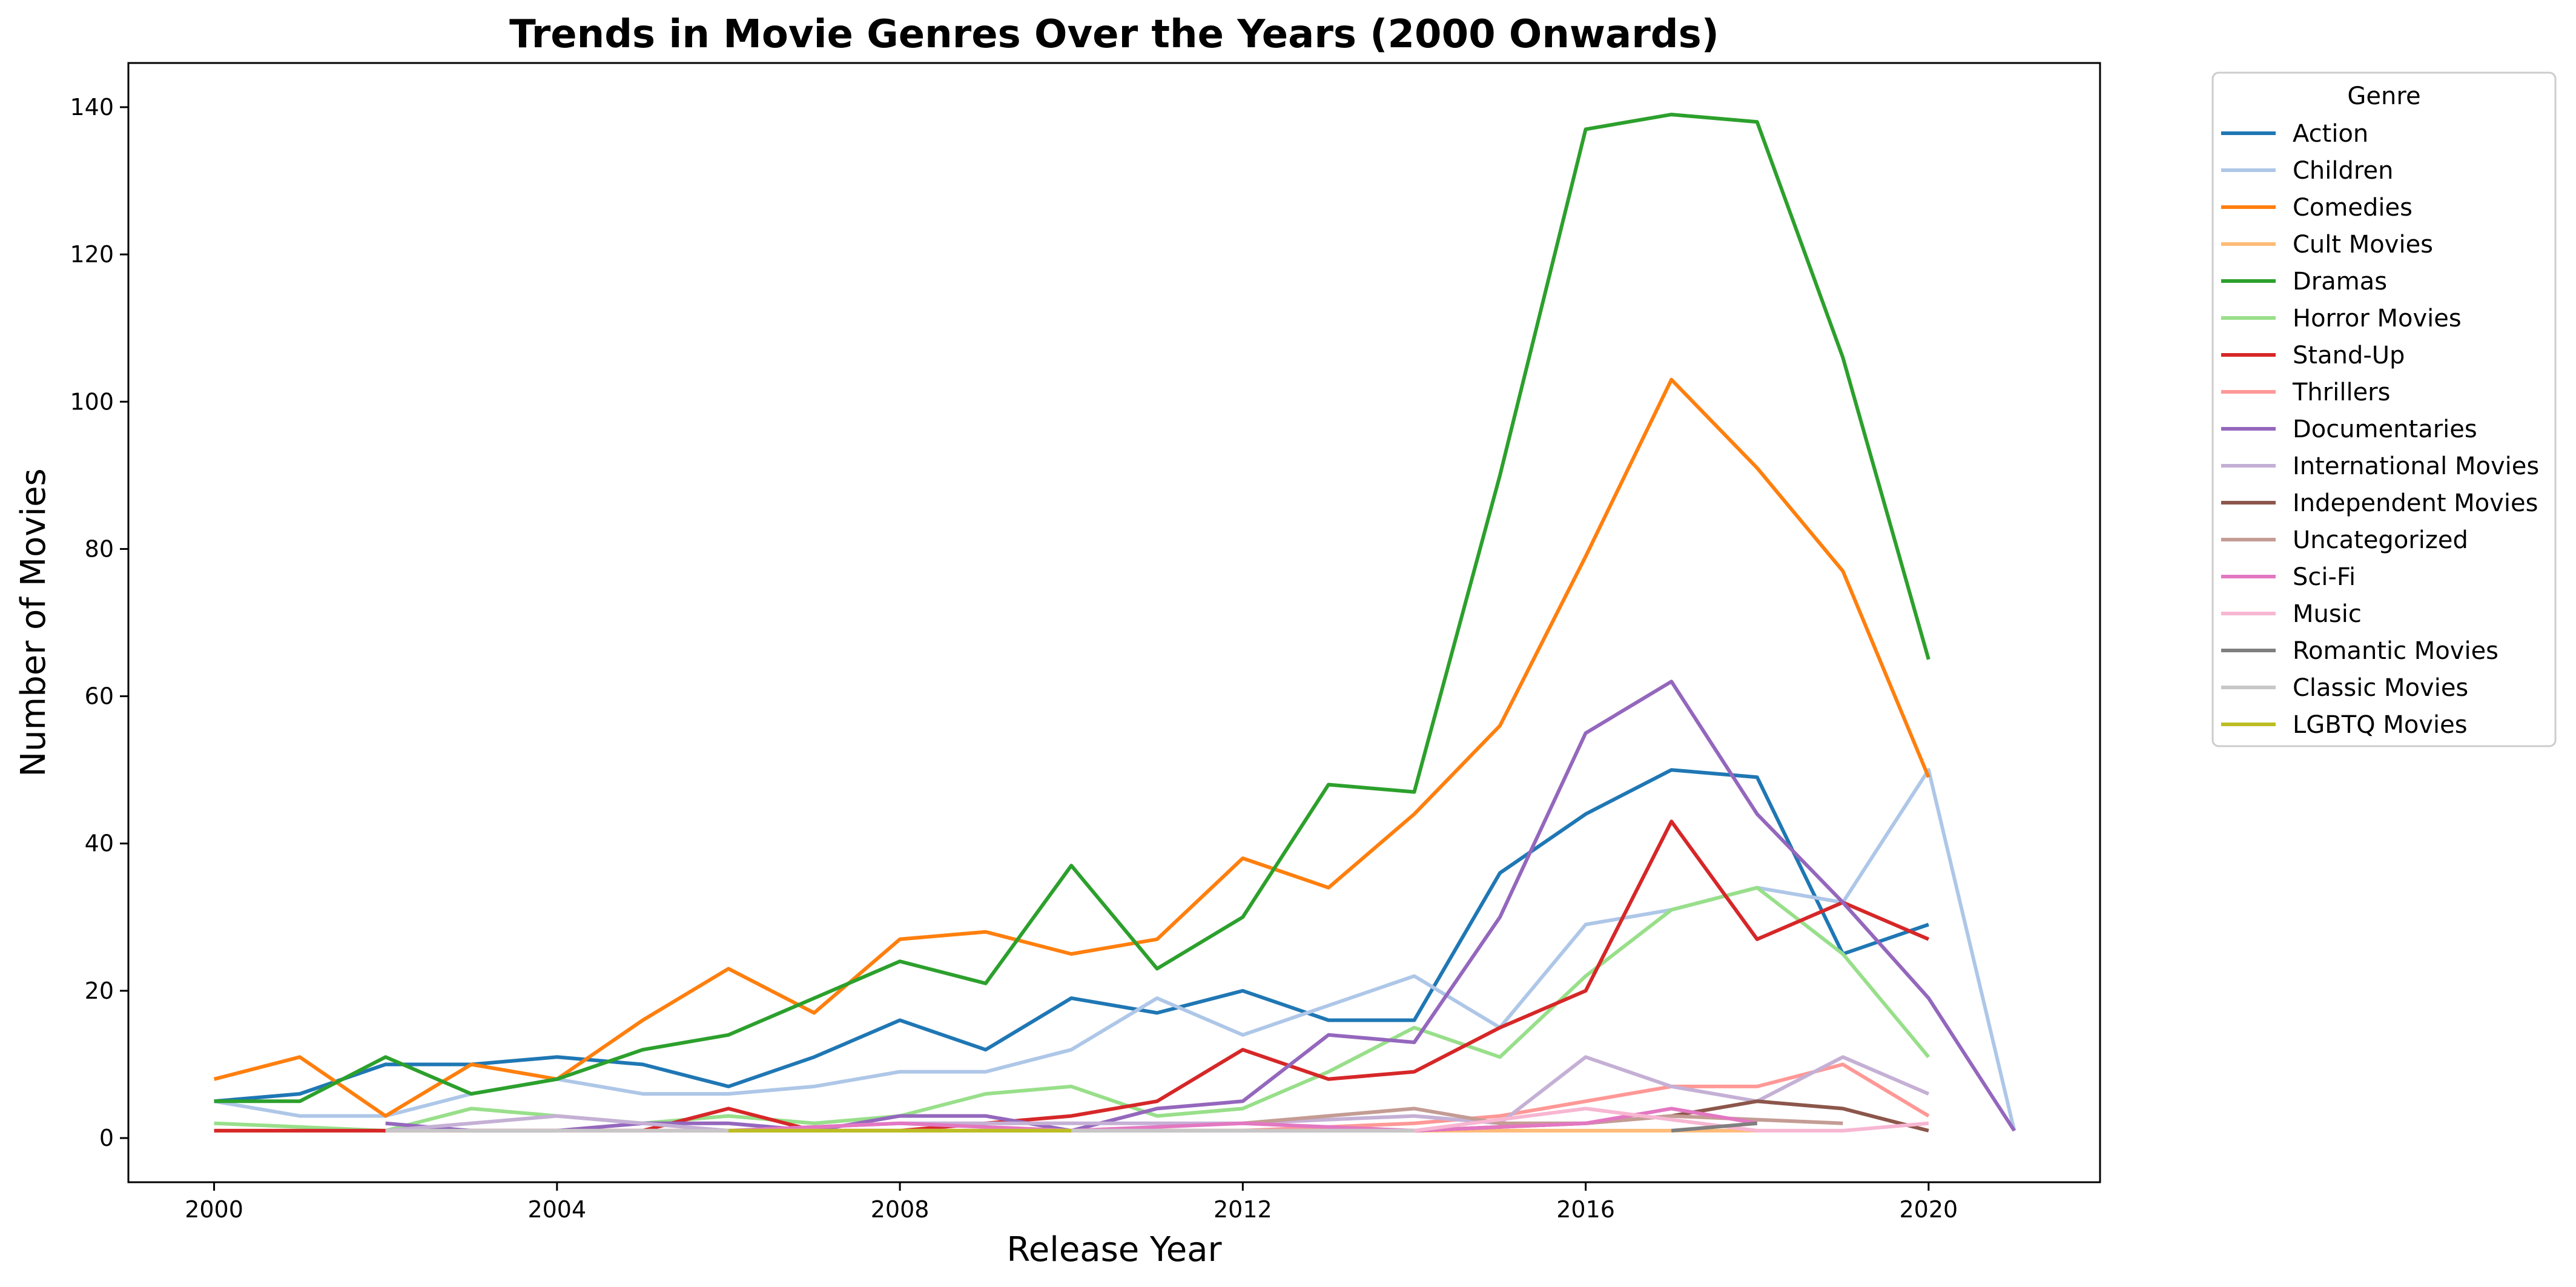 The height and width of the screenshot is (1287, 2576). Describe the element at coordinates (99, 991) in the screenshot. I see `y-tick-label: 20` at that location.